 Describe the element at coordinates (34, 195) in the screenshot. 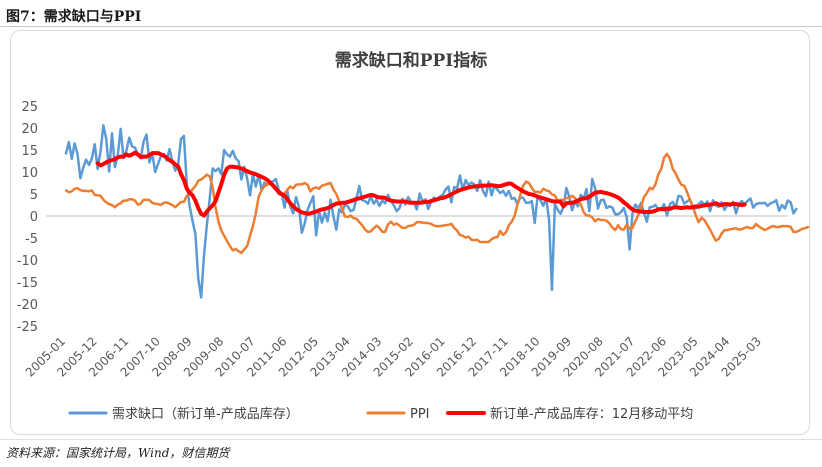

I see `y-tick-label: 5` at that location.